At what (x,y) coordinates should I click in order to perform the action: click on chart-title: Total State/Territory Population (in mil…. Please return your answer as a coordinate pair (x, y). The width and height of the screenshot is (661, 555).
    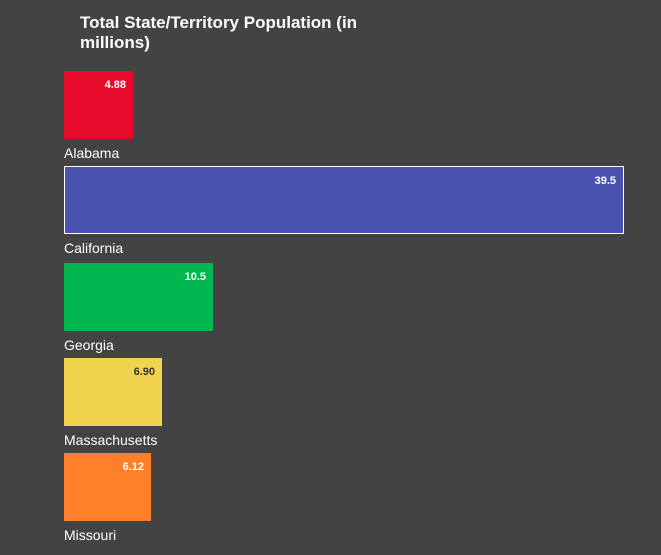
    Looking at the image, I should click on (219, 32).